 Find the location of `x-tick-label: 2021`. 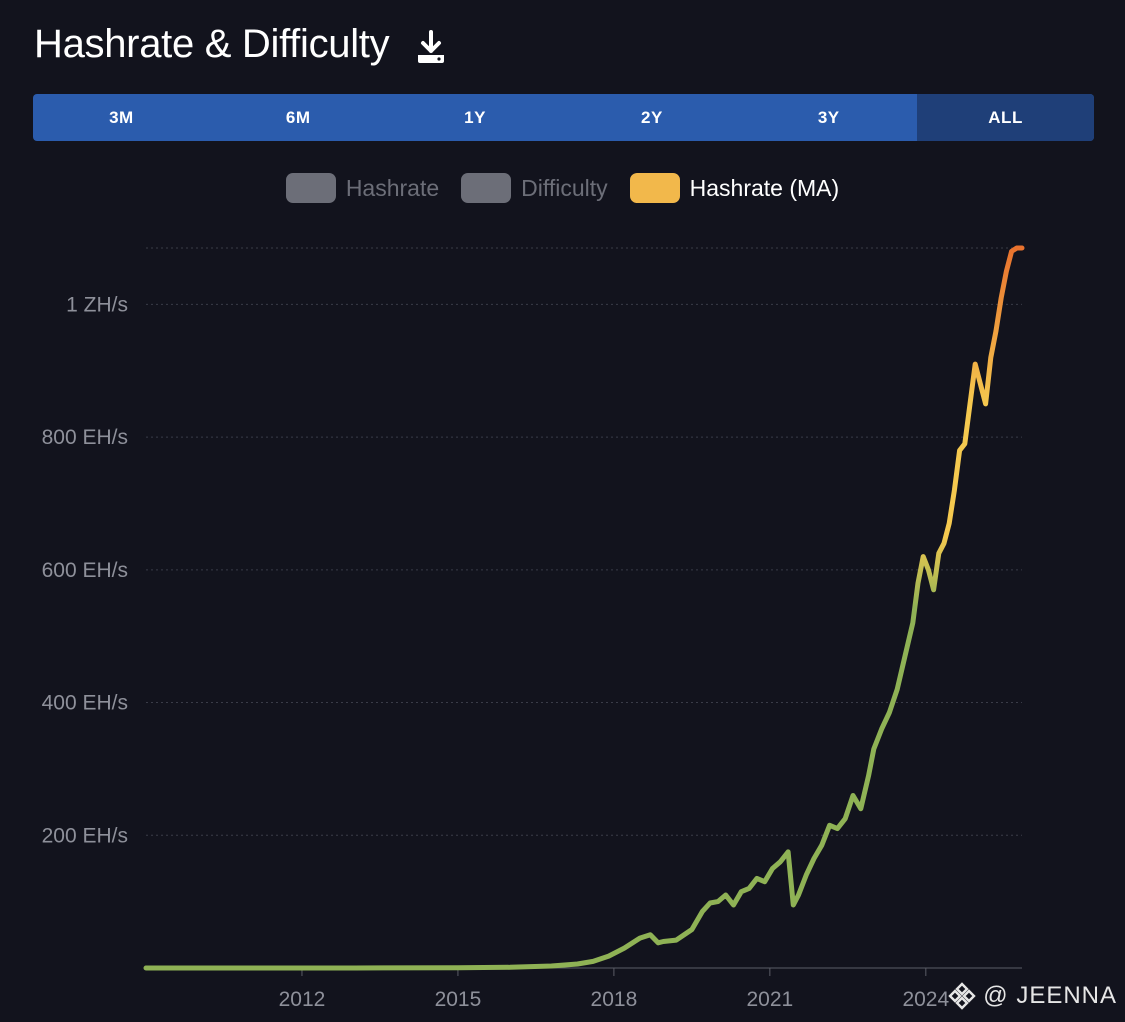

x-tick-label: 2021 is located at coordinates (769, 999).